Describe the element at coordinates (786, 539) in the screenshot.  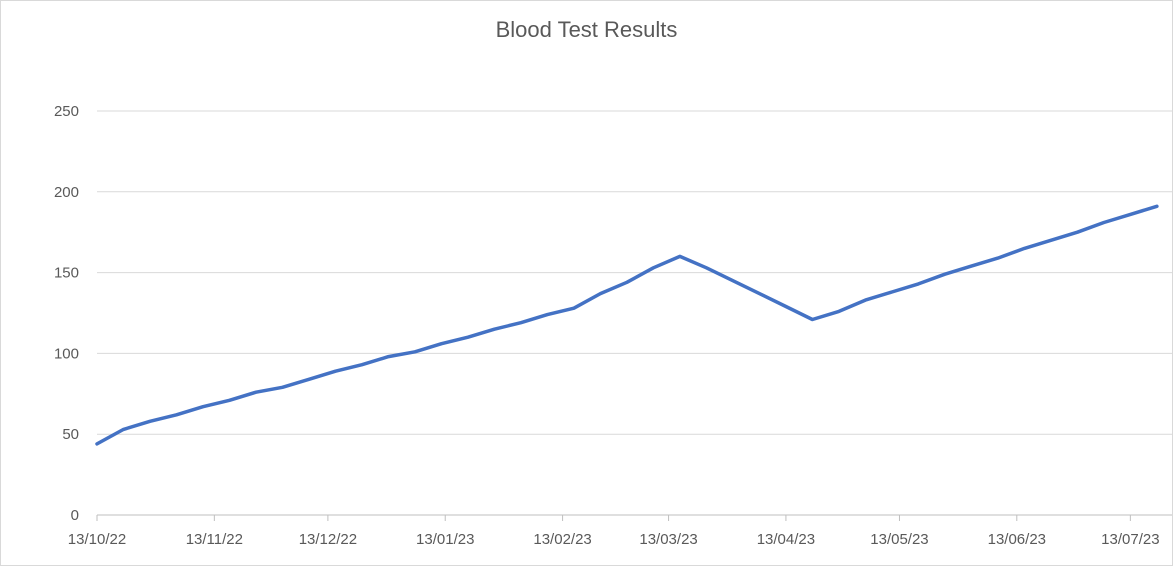
I see `x-tick-label: 13/04/23` at that location.